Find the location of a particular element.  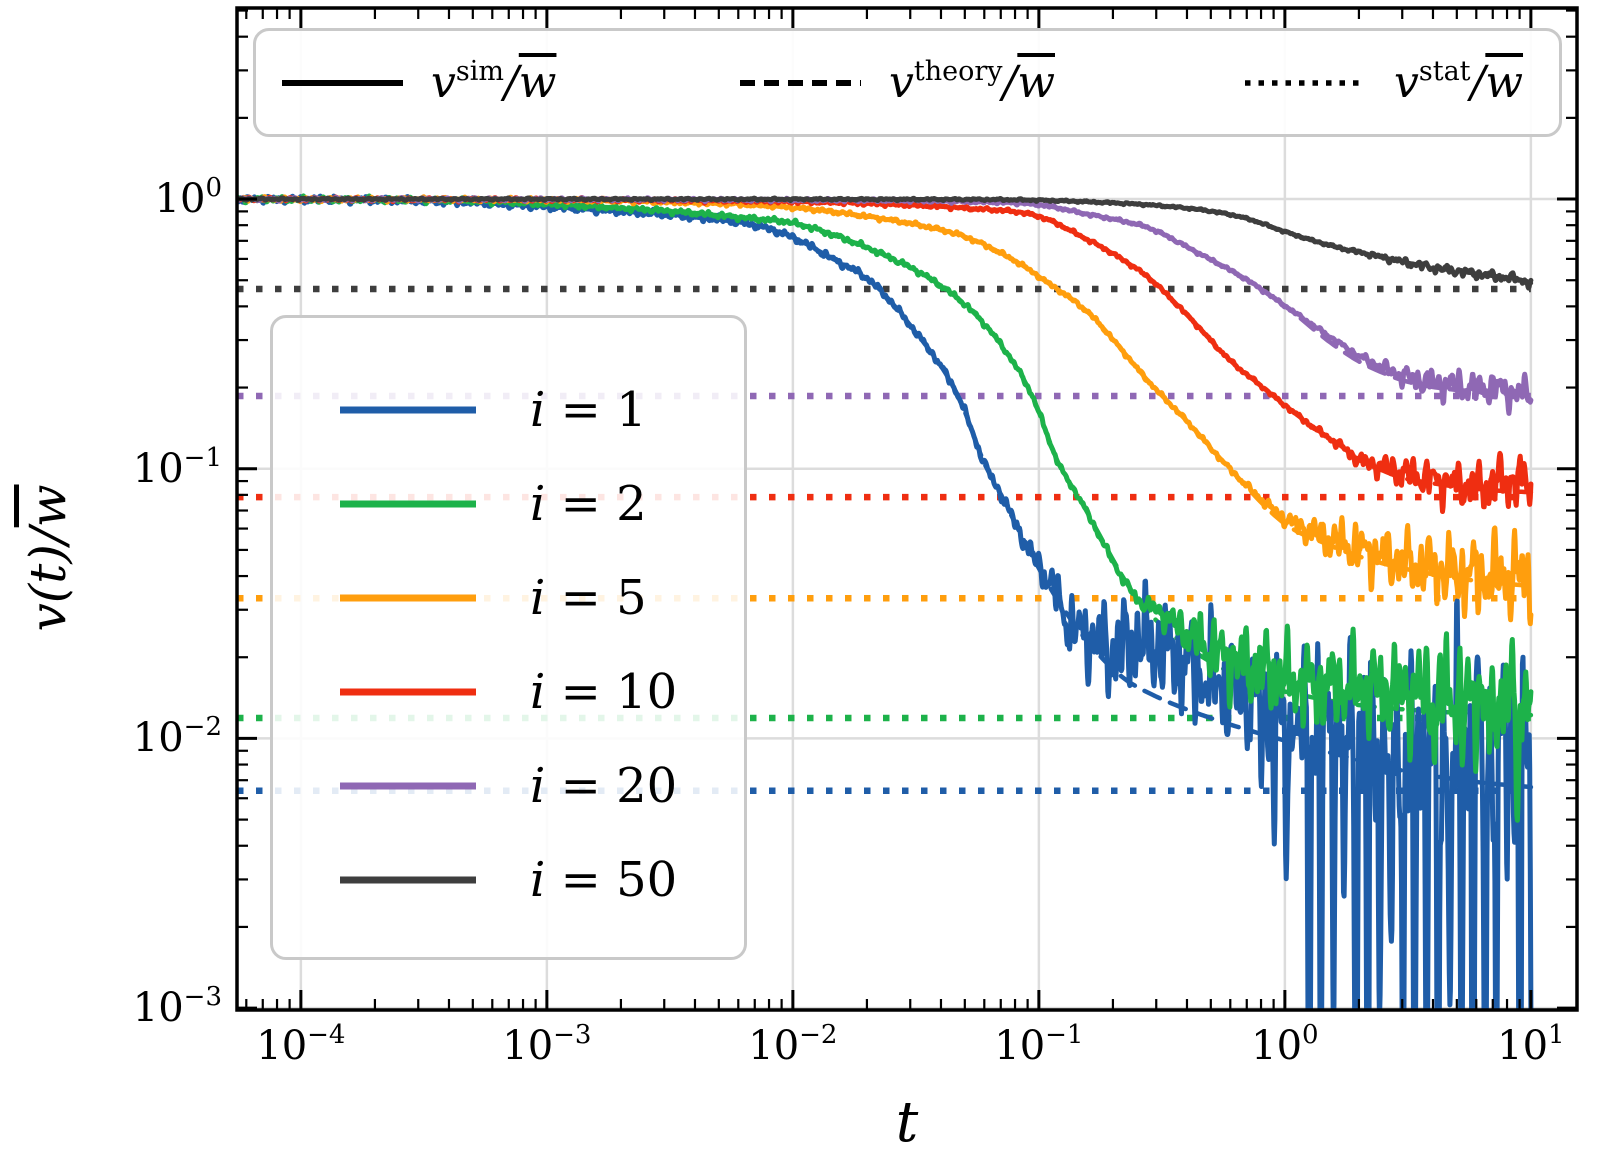

x-tick-label-1e0: 10⁰ is located at coordinates (1285, 1044).